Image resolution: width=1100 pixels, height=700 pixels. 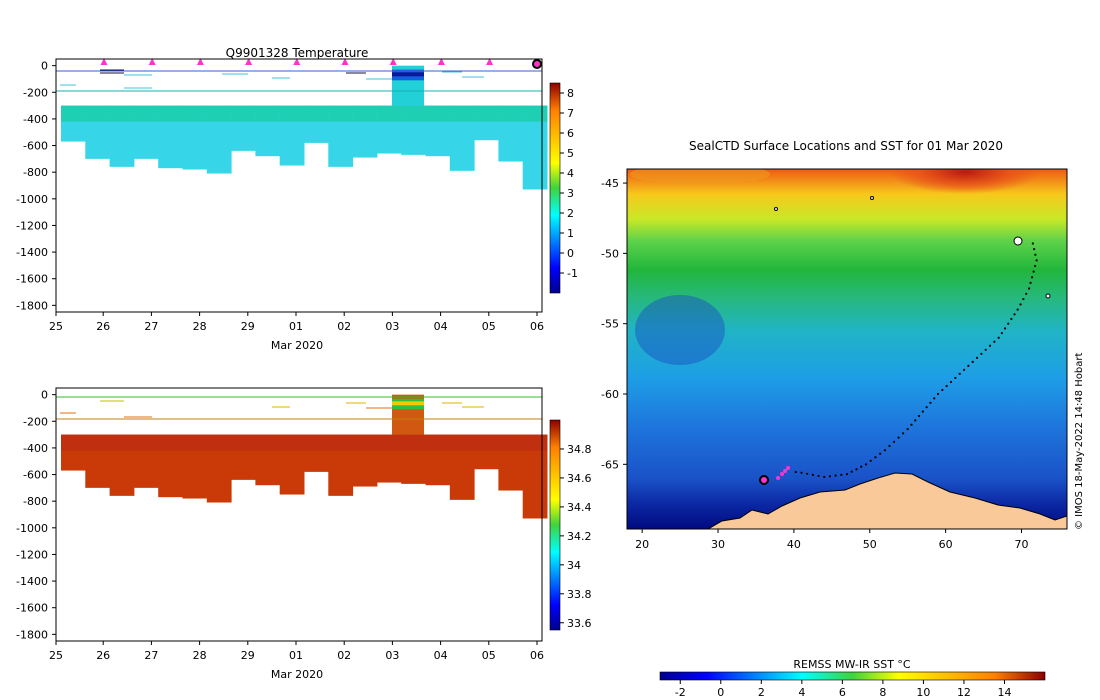 What do you see at coordinates (801, 692) in the screenshot?
I see `colorbar-tick-label: 4` at bounding box center [801, 692].